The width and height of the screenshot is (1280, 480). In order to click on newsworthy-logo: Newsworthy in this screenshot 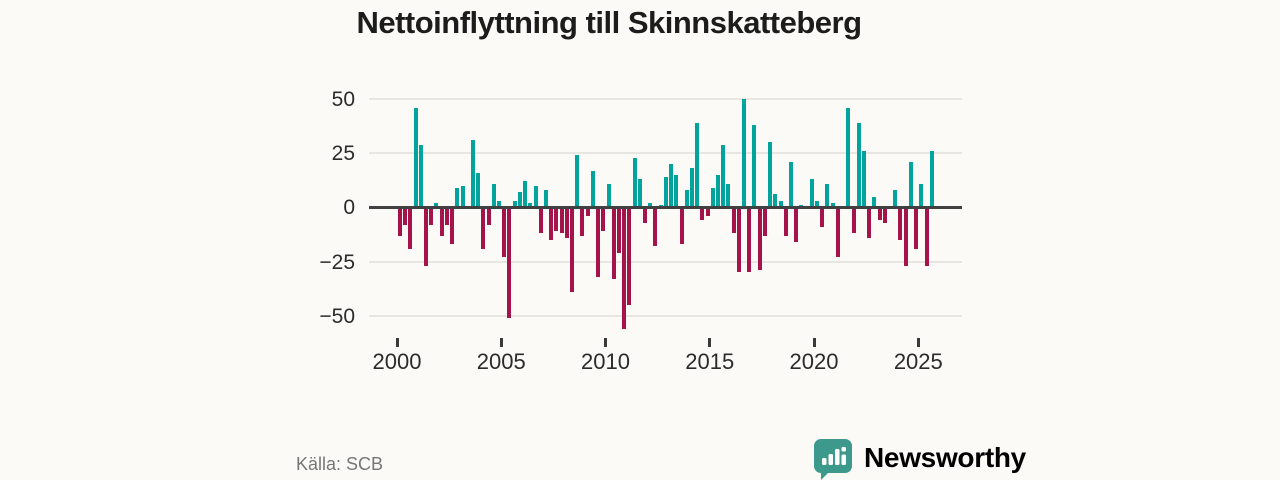, I will do `click(919, 459)`.